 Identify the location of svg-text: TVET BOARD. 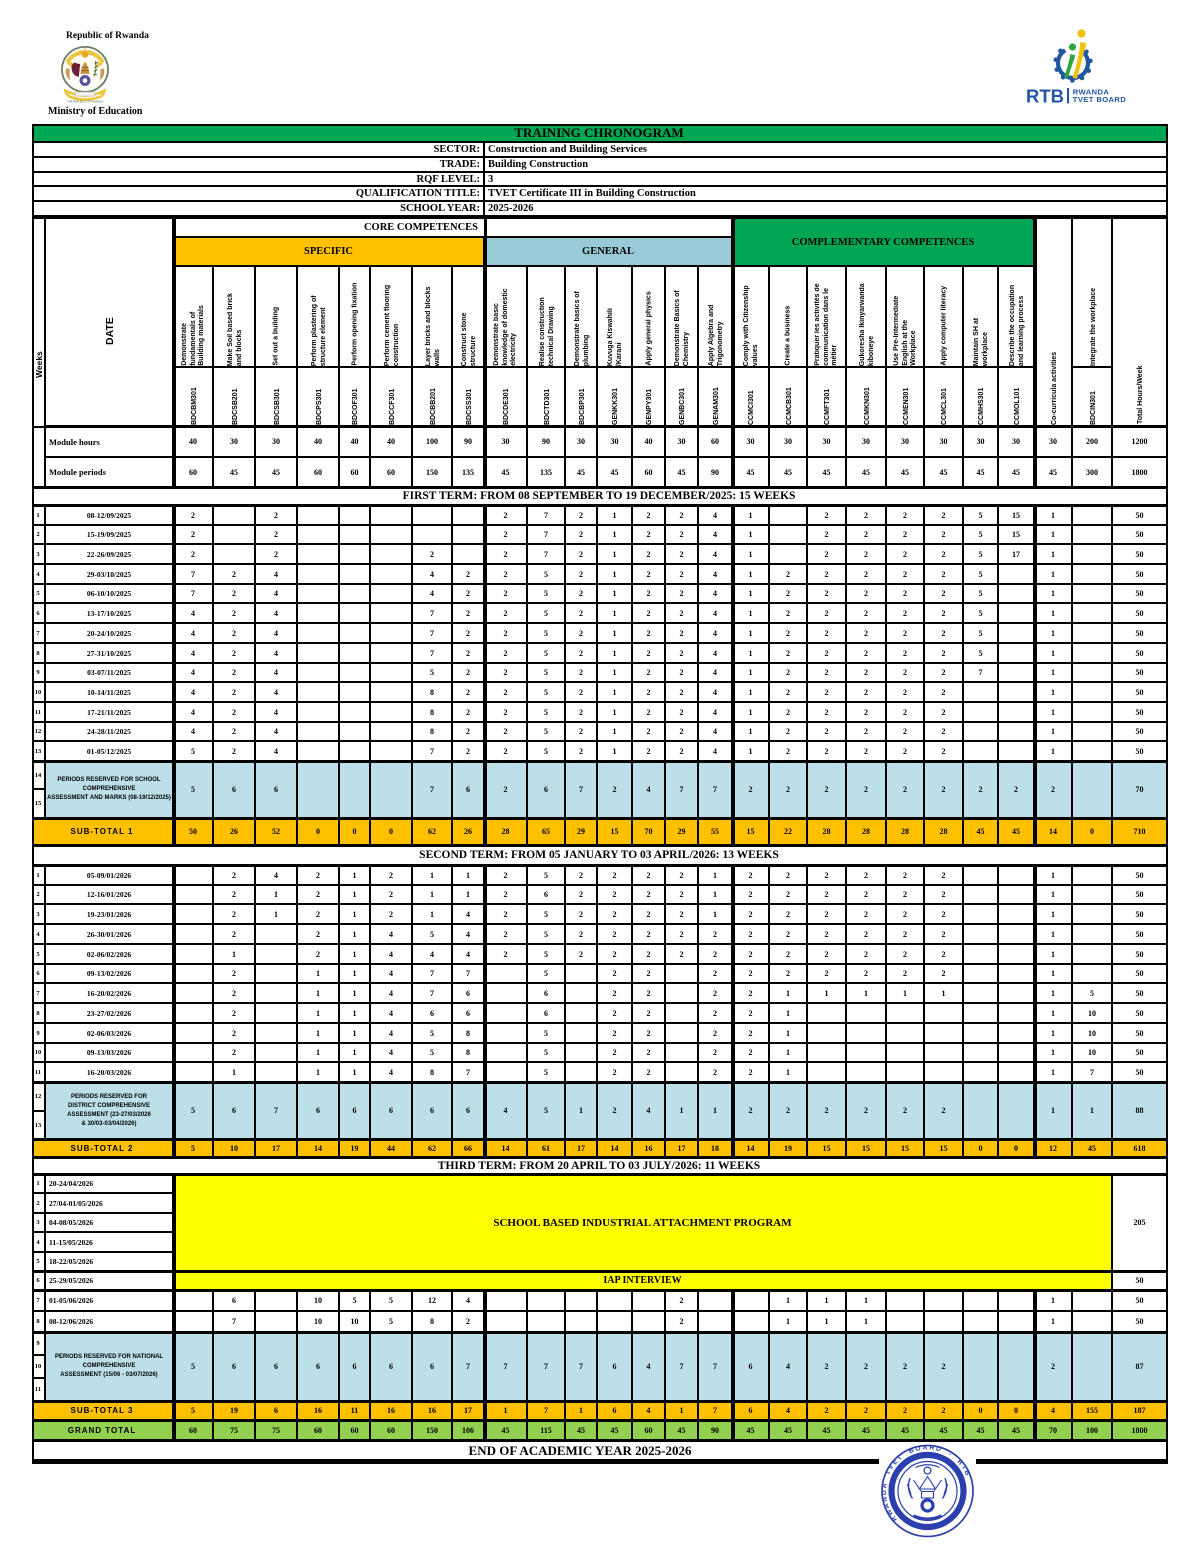
(1099, 99).